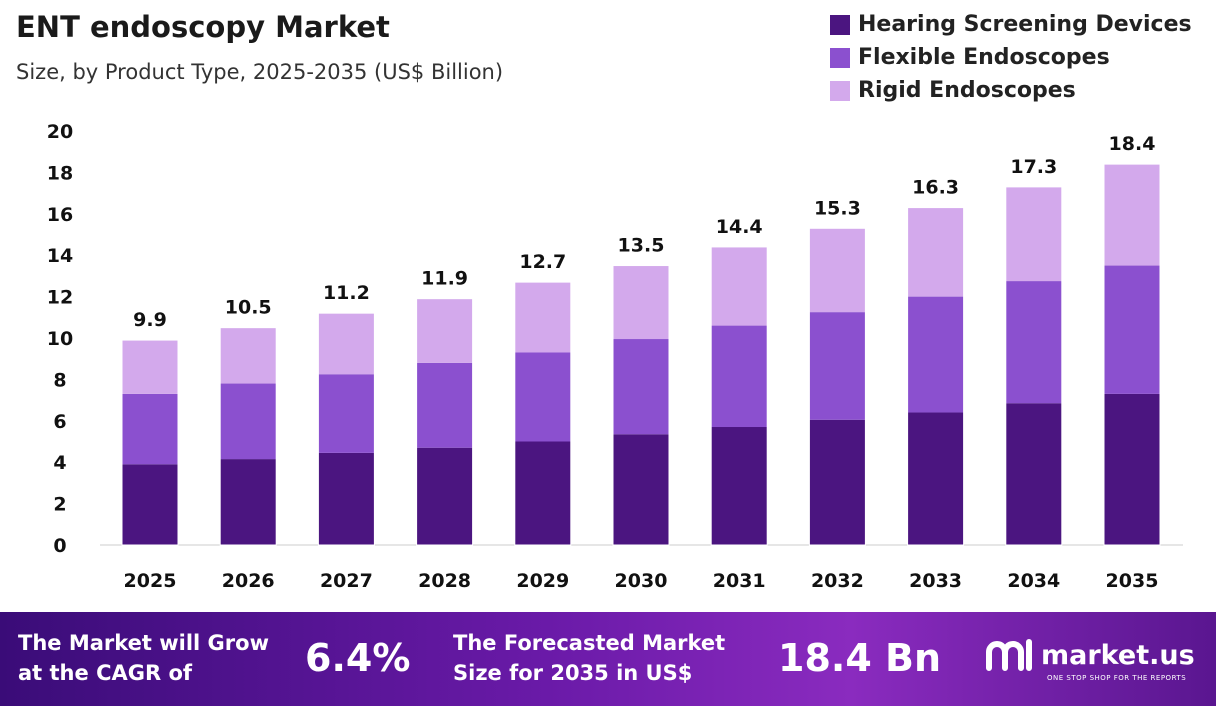 The width and height of the screenshot is (1216, 706). I want to click on y-tick-label: 2, so click(59, 505).